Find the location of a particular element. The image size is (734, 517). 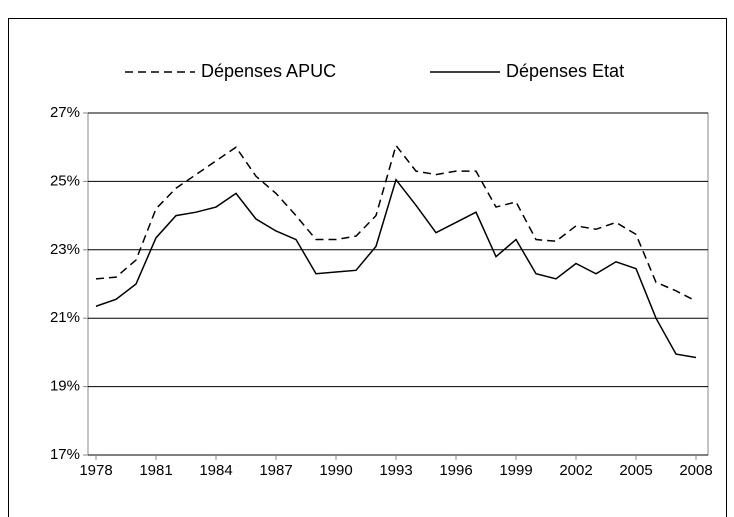

y-tick-label: 19% is located at coordinates (65, 386).